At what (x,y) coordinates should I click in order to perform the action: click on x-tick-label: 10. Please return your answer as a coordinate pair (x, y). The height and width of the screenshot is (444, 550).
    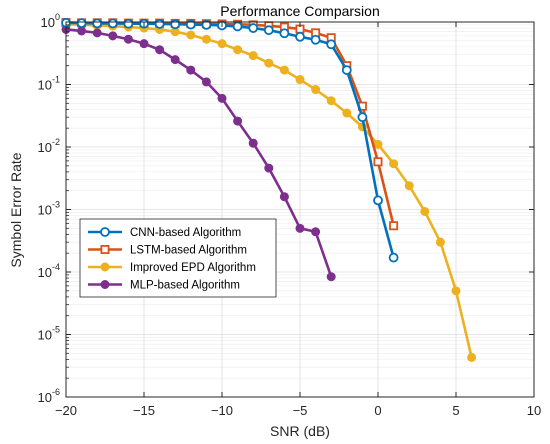
    Looking at the image, I should click on (534, 410).